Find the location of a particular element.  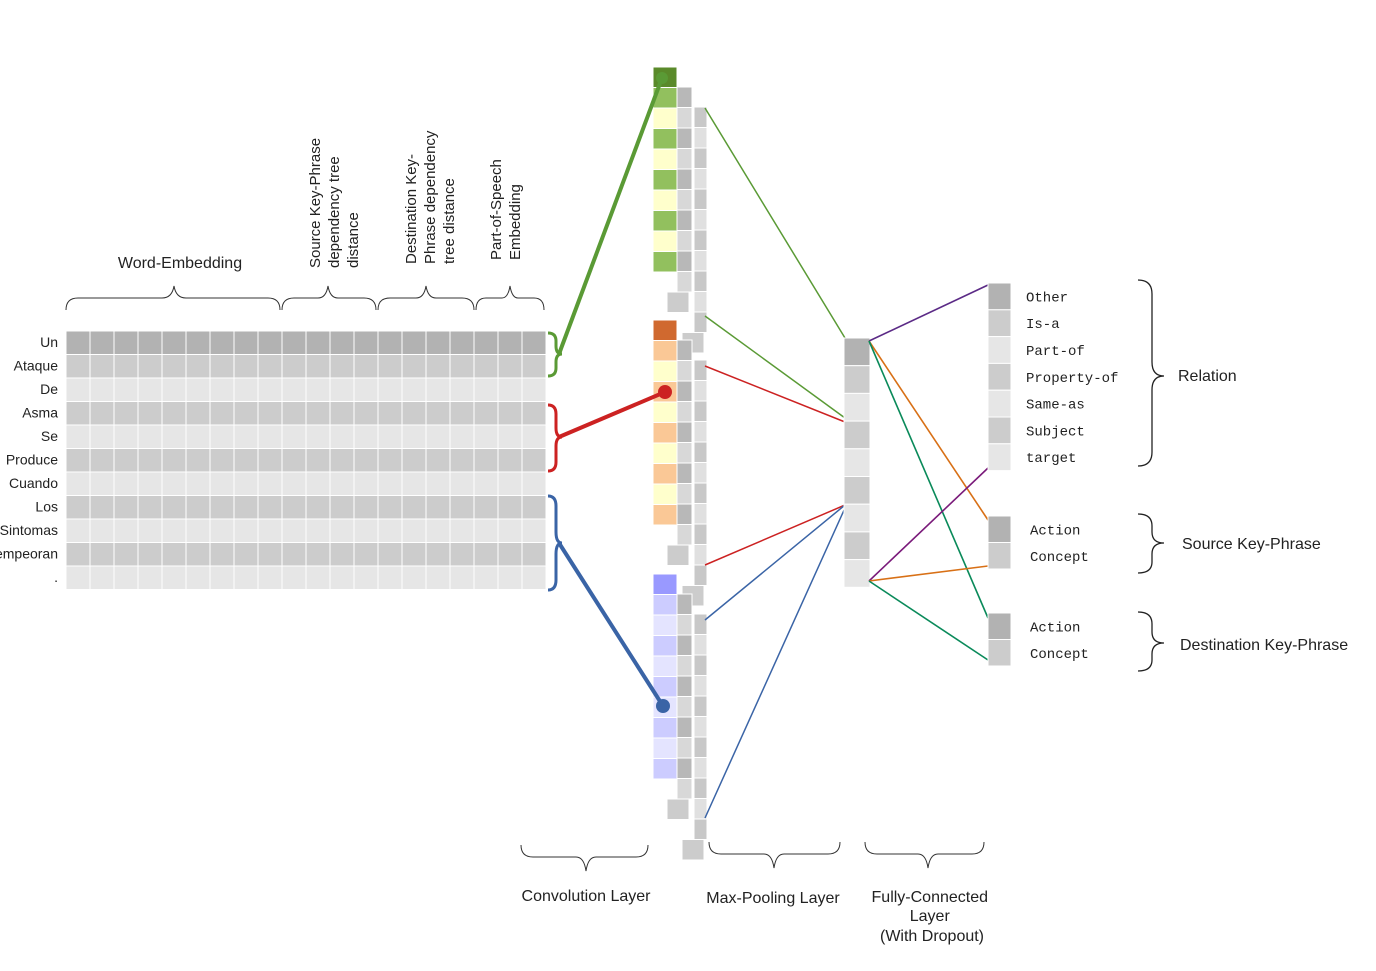

relation-class-label: Part-of is located at coordinates (1055, 352).